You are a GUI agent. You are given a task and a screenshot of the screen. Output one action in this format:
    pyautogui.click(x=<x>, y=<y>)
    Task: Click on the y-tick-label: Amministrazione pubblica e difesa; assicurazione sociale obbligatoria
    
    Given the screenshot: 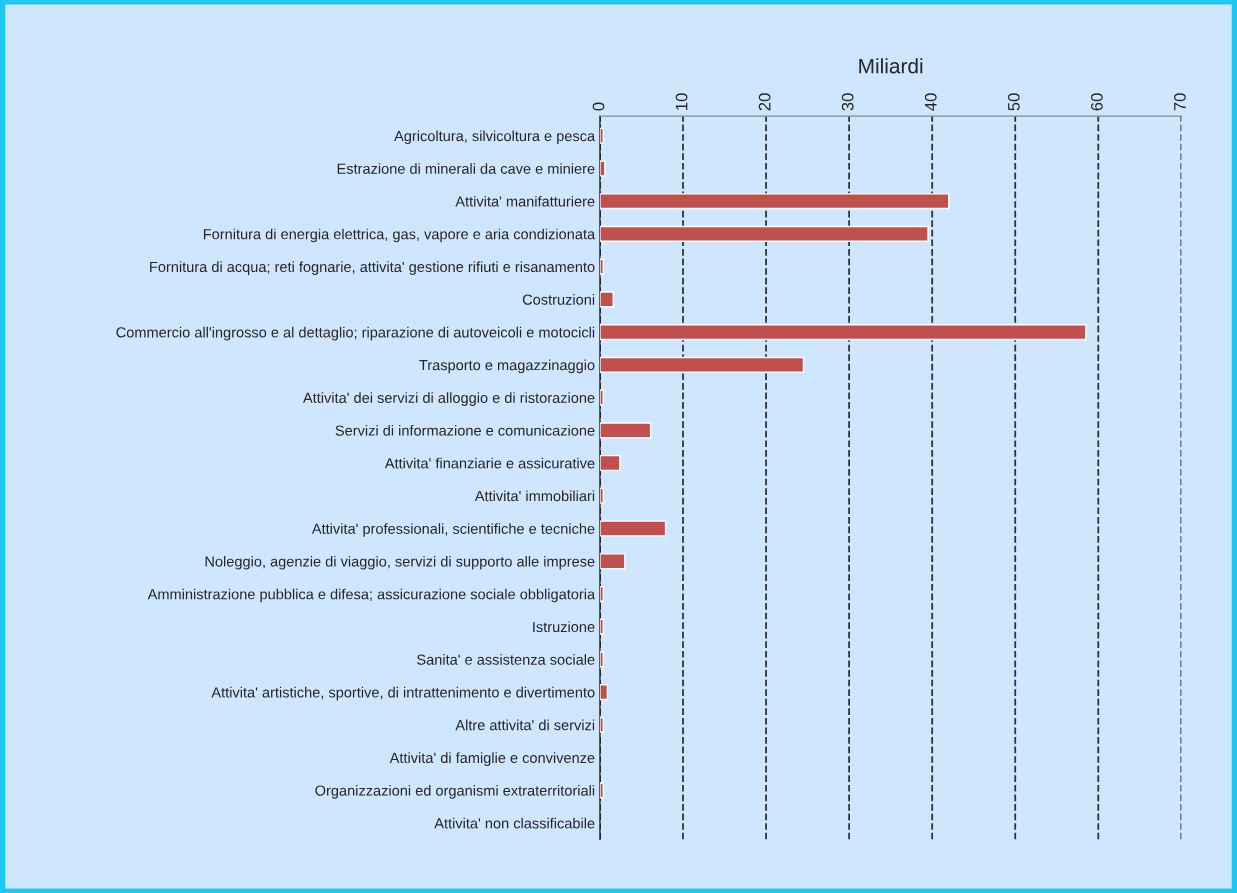 What is the action you would take?
    pyautogui.click(x=371, y=595)
    